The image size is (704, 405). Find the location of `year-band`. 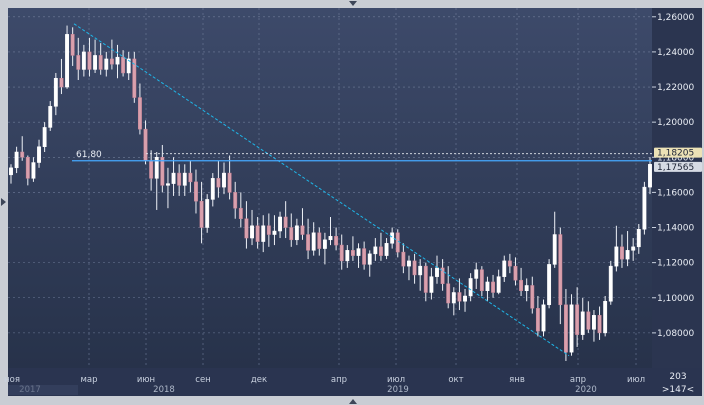

year-band is located at coordinates (43, 390).